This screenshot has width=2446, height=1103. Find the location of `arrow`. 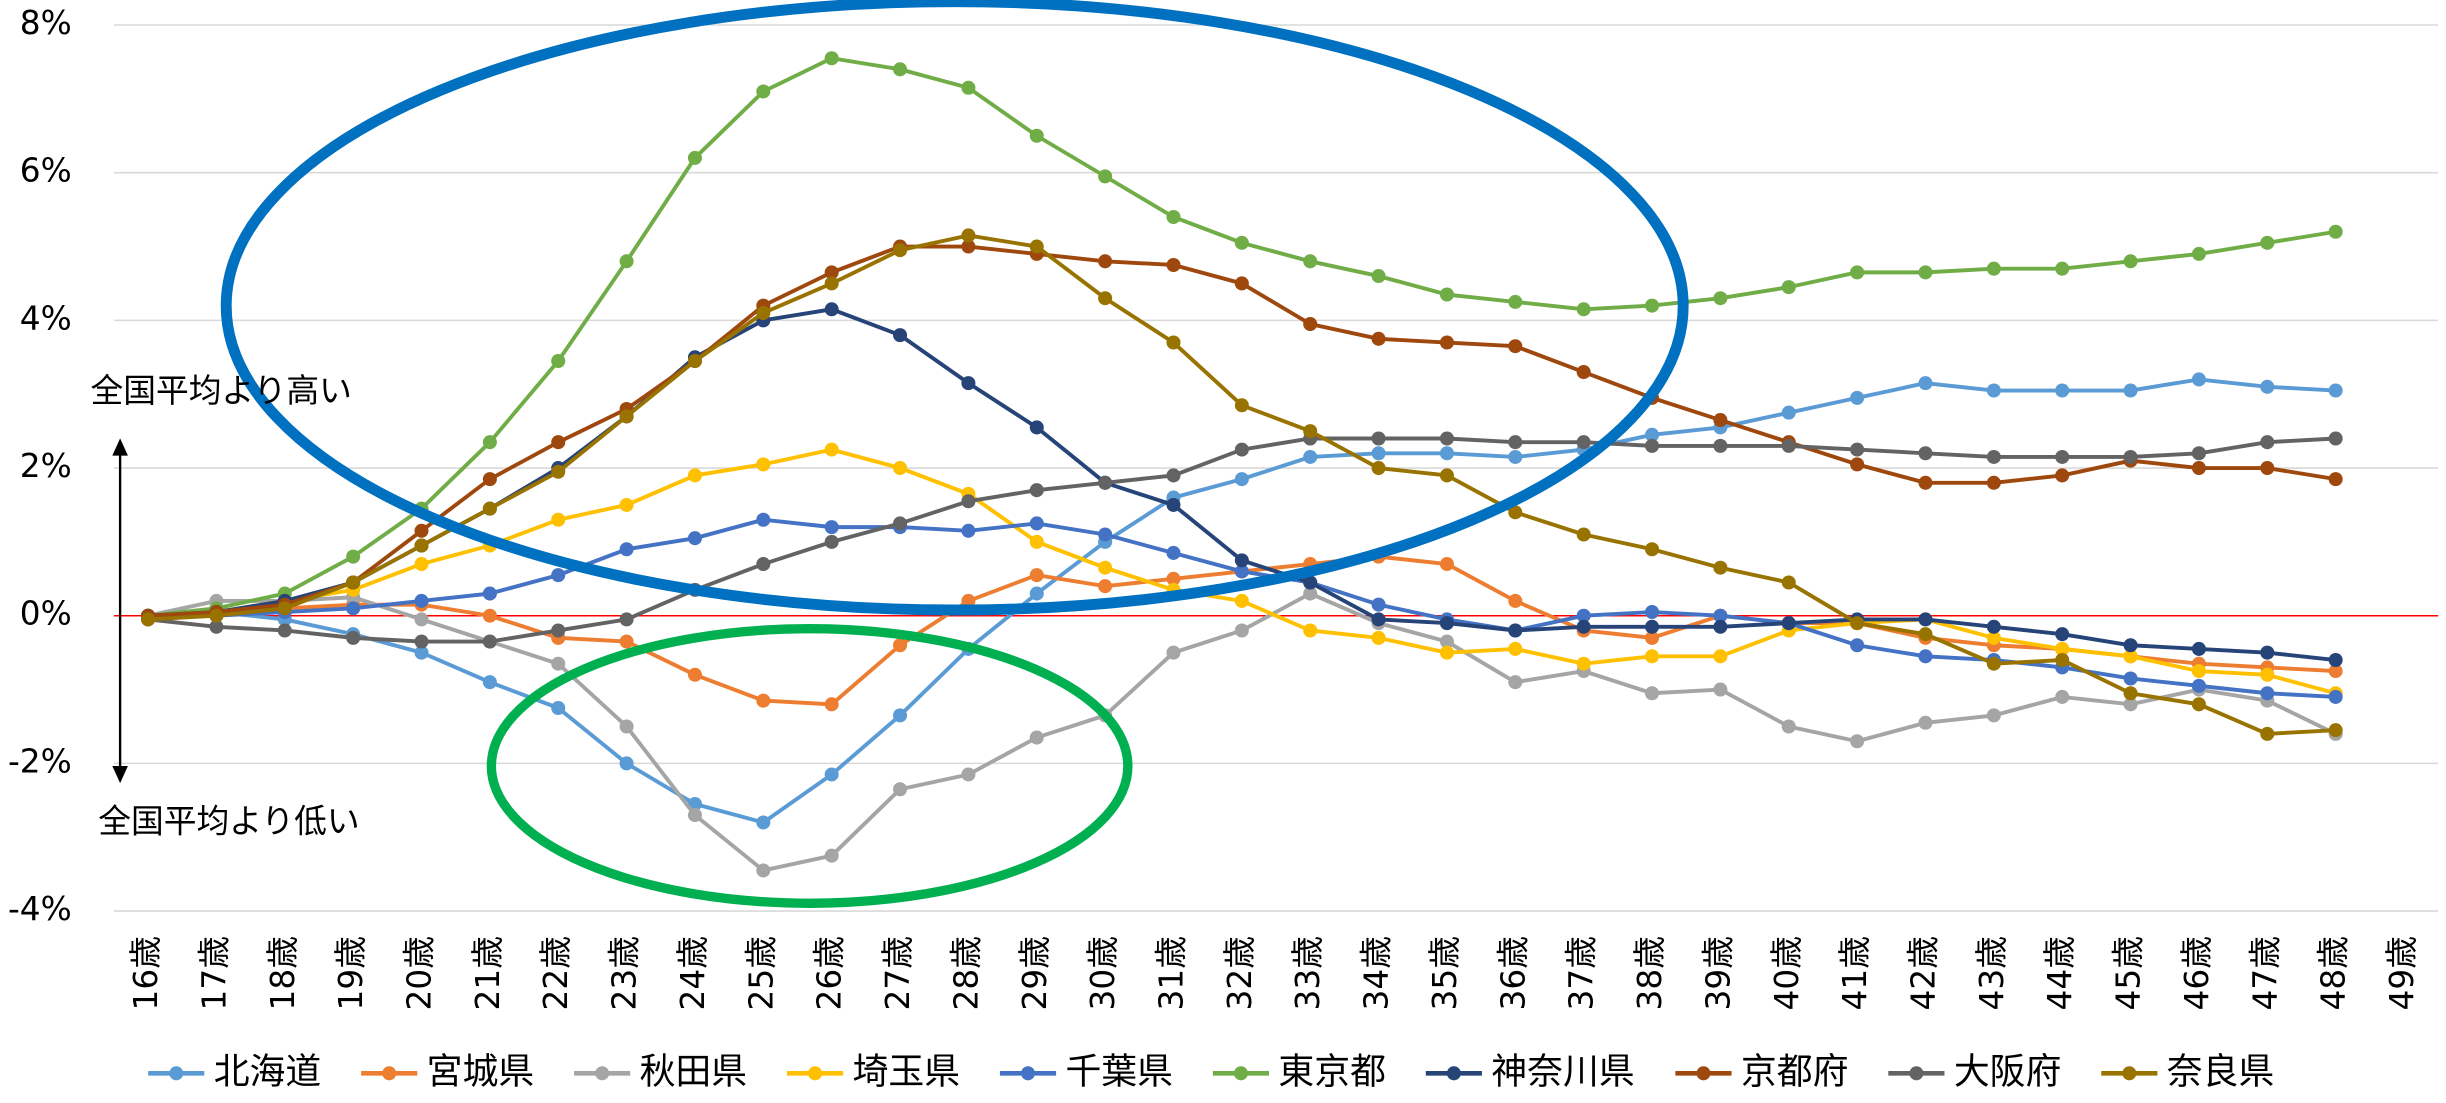

arrow is located at coordinates (120, 611).